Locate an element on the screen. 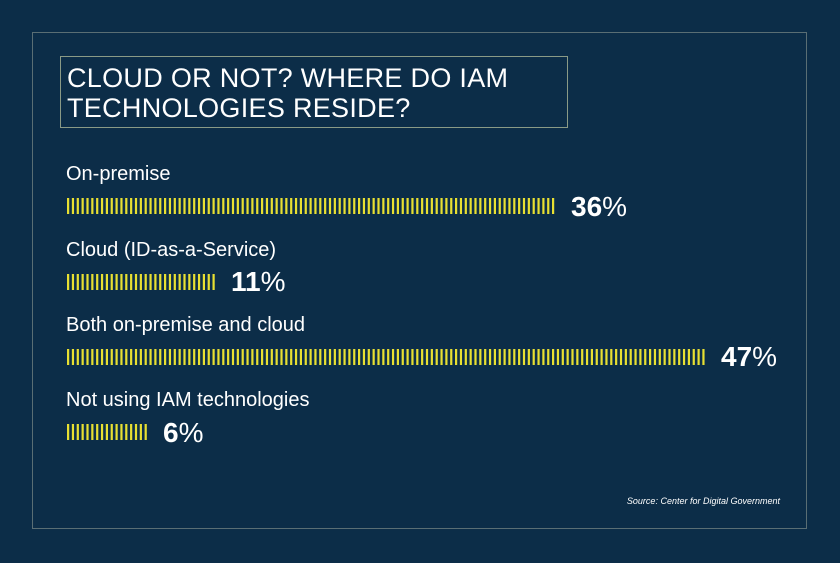  category-label-not-using: Not using IAM technologies is located at coordinates (188, 400).